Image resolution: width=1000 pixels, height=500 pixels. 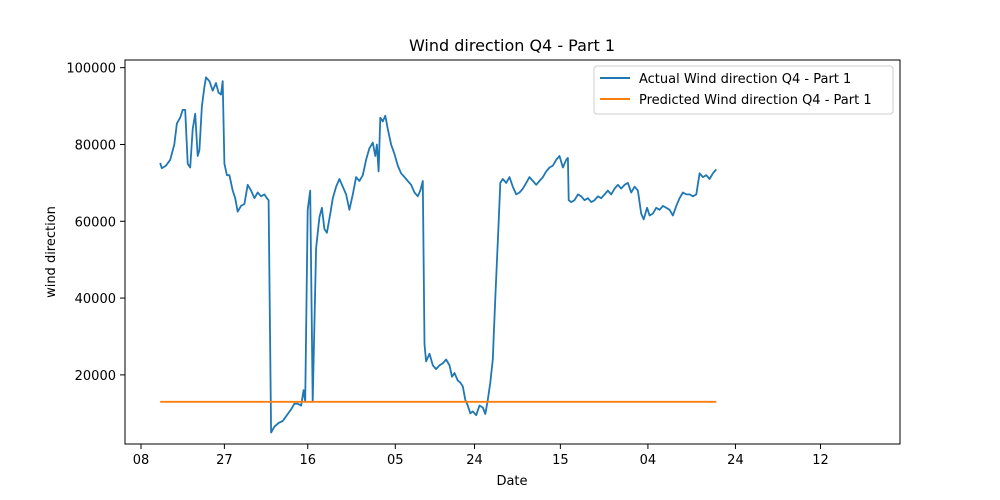 I want to click on legend-box, so click(x=743, y=90).